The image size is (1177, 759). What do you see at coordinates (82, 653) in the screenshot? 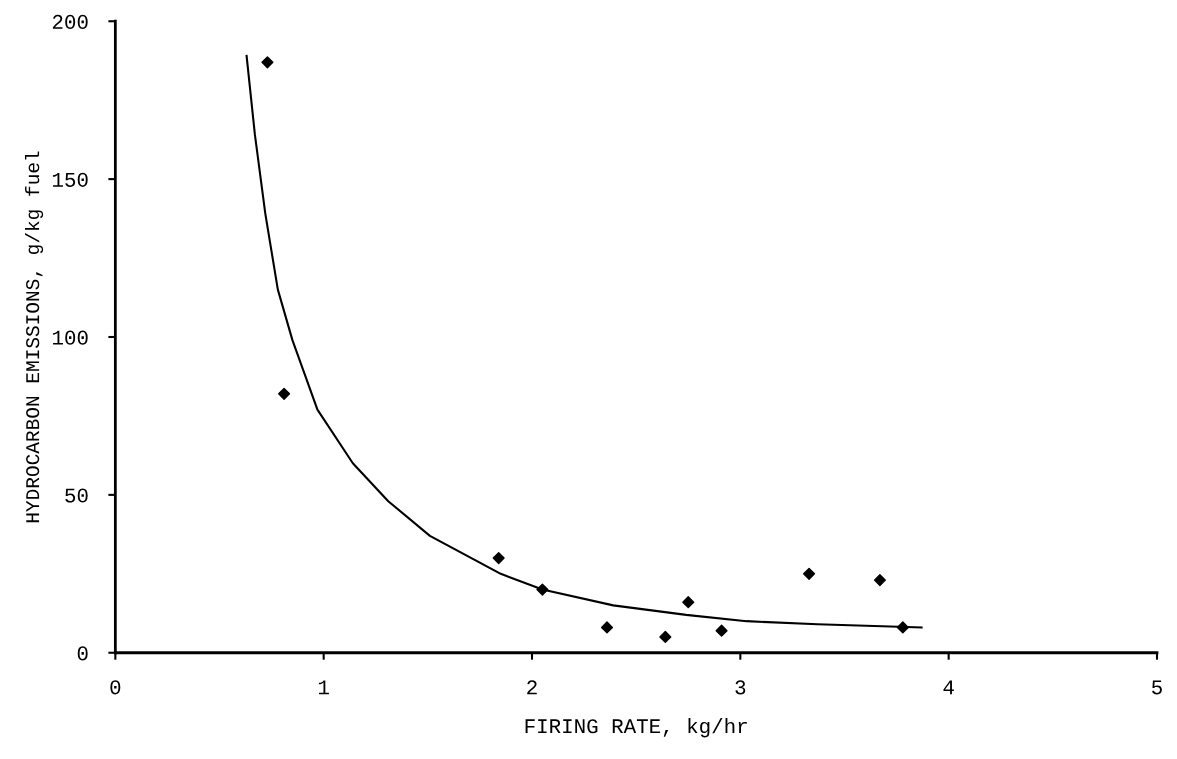
I see `y-tick-label: 0` at bounding box center [82, 653].